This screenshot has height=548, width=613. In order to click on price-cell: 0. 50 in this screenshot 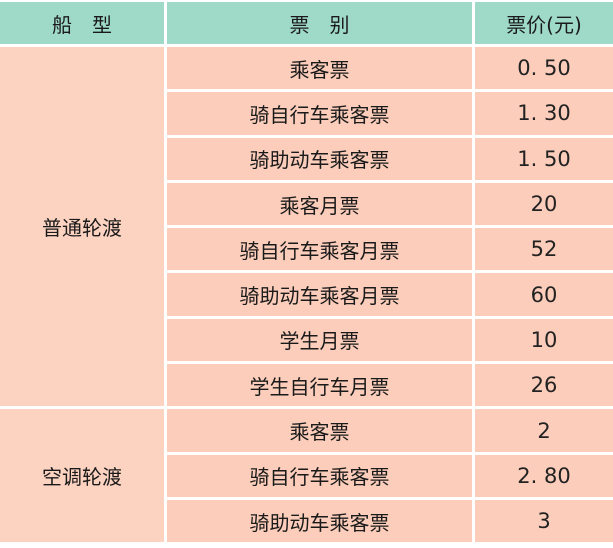, I will do `click(544, 68)`.